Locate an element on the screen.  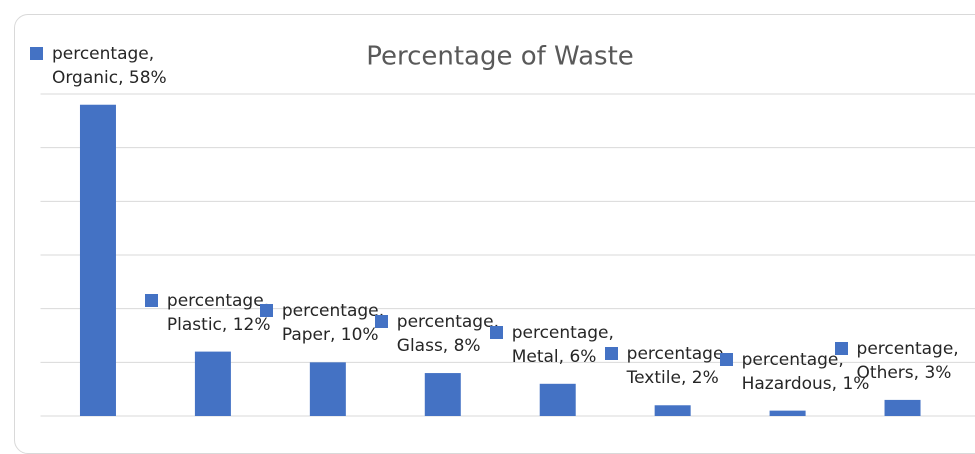
data-label: percentage, Hazardous, 1% is located at coordinates (794, 372).